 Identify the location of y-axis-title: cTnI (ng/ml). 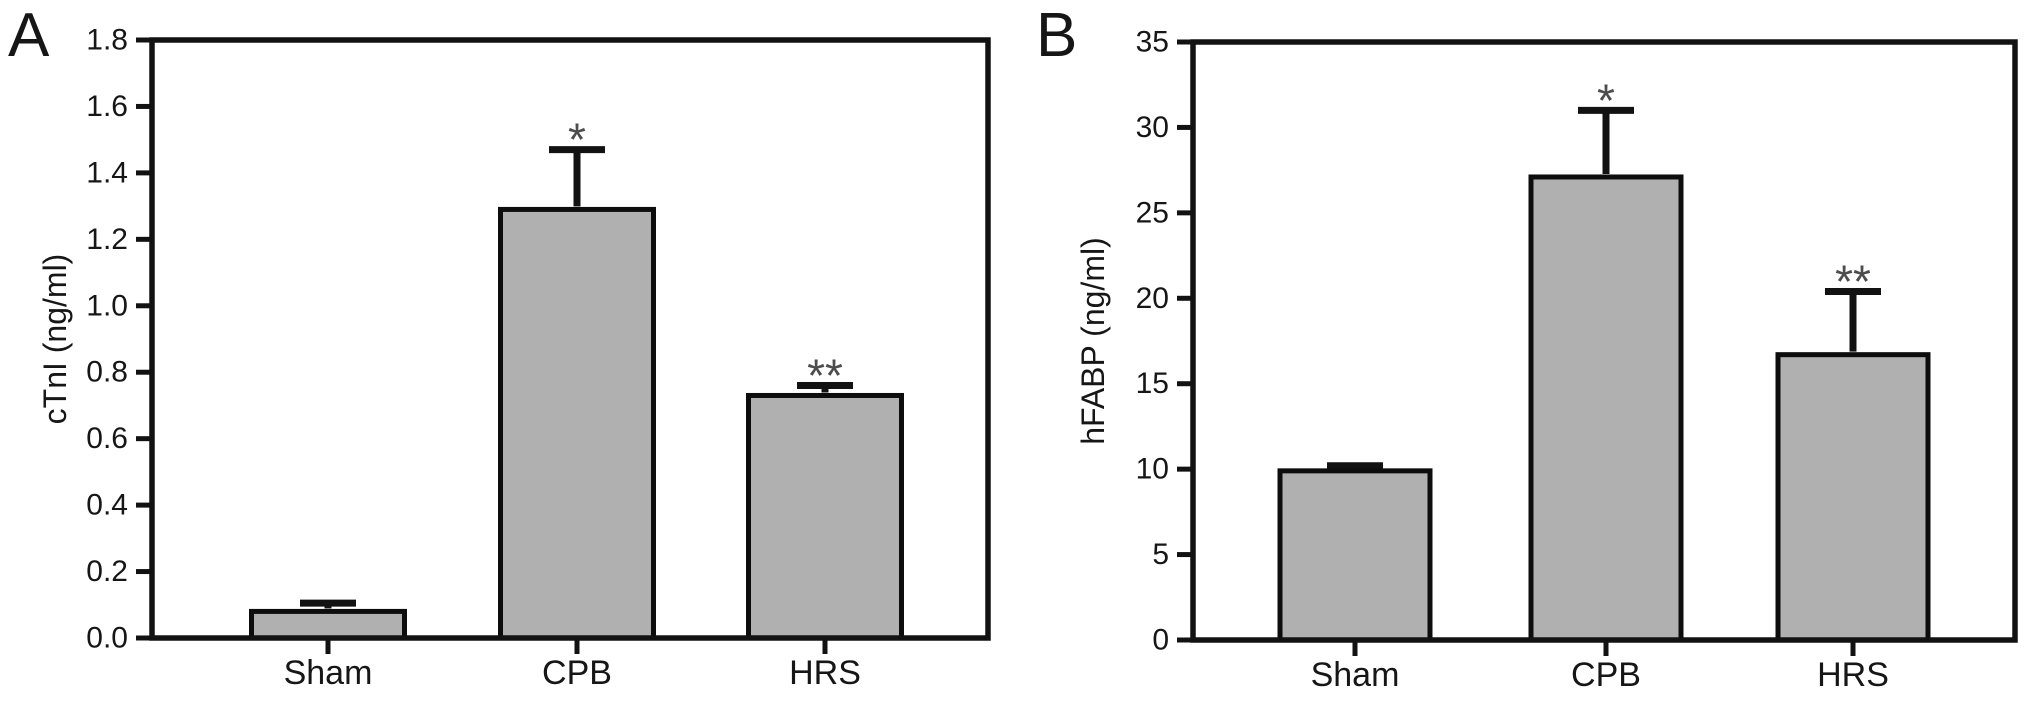
(55, 339).